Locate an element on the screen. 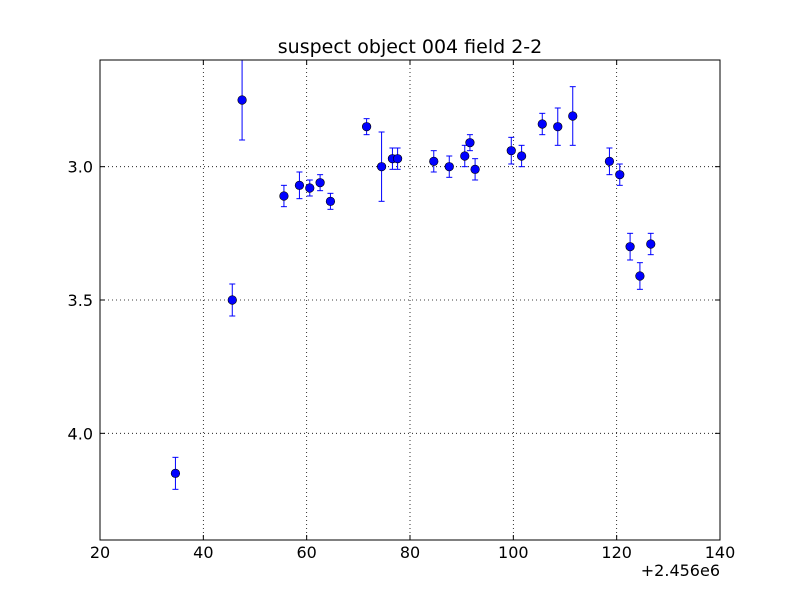 Image resolution: width=800 pixels, height=600 pixels. x-tick-label: 100 is located at coordinates (513, 552).